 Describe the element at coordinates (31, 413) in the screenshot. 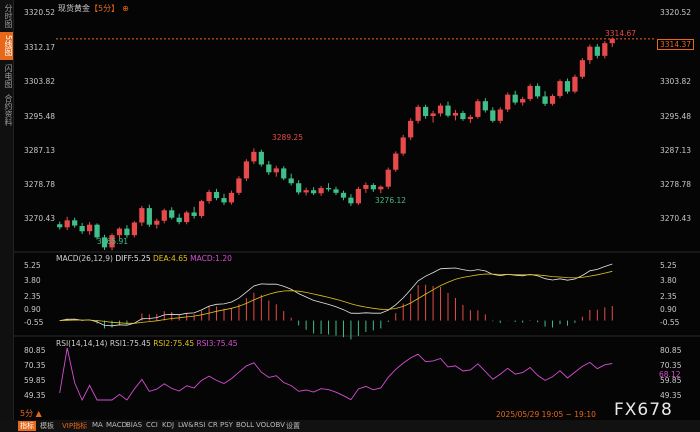

I see `period-label: 5分 ▲` at that location.